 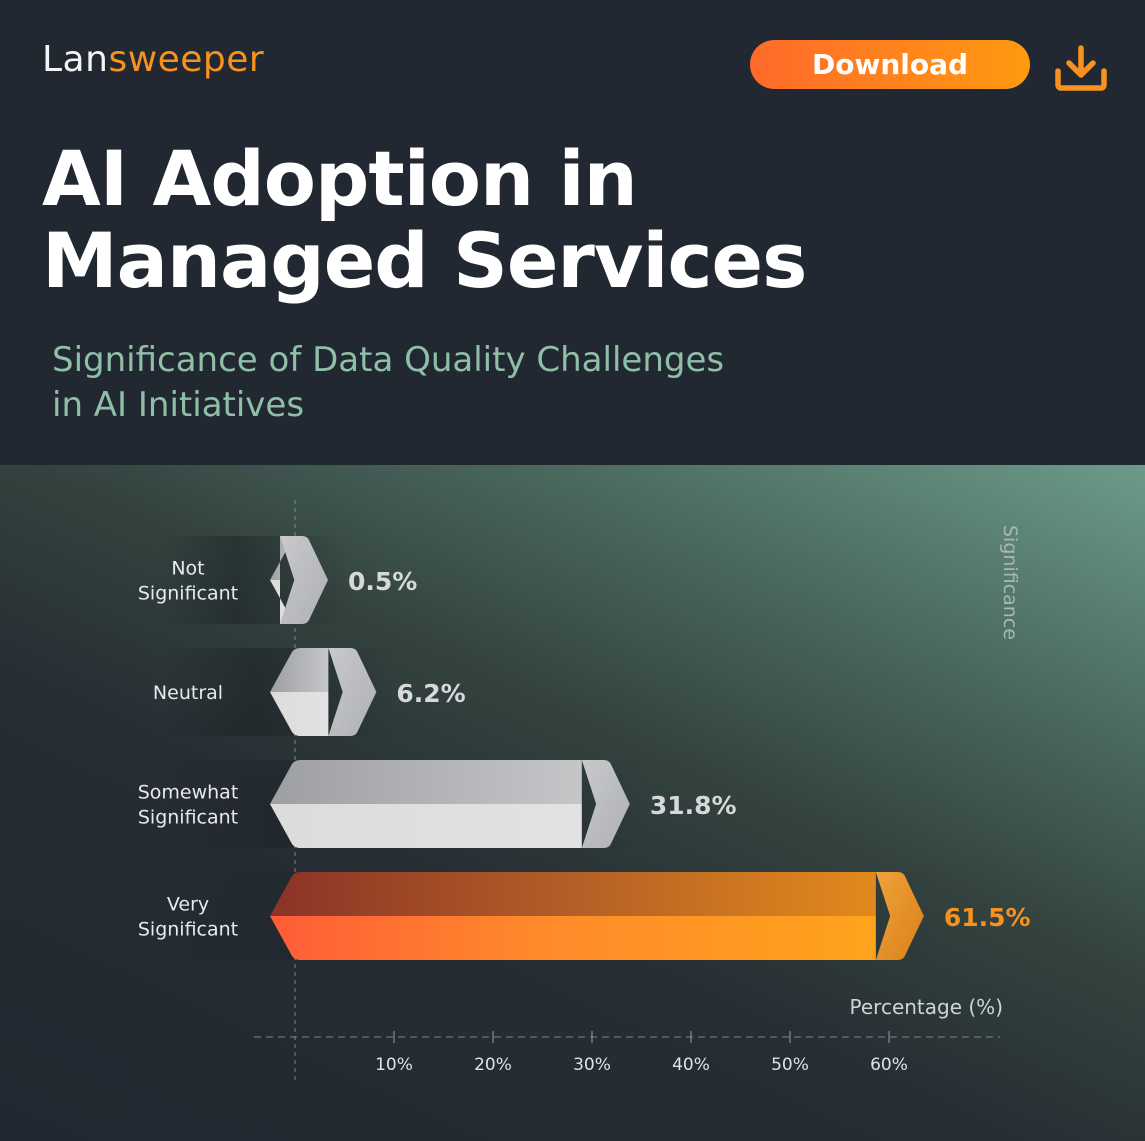 I want to click on x-tick-label: 20%, so click(x=493, y=1065).